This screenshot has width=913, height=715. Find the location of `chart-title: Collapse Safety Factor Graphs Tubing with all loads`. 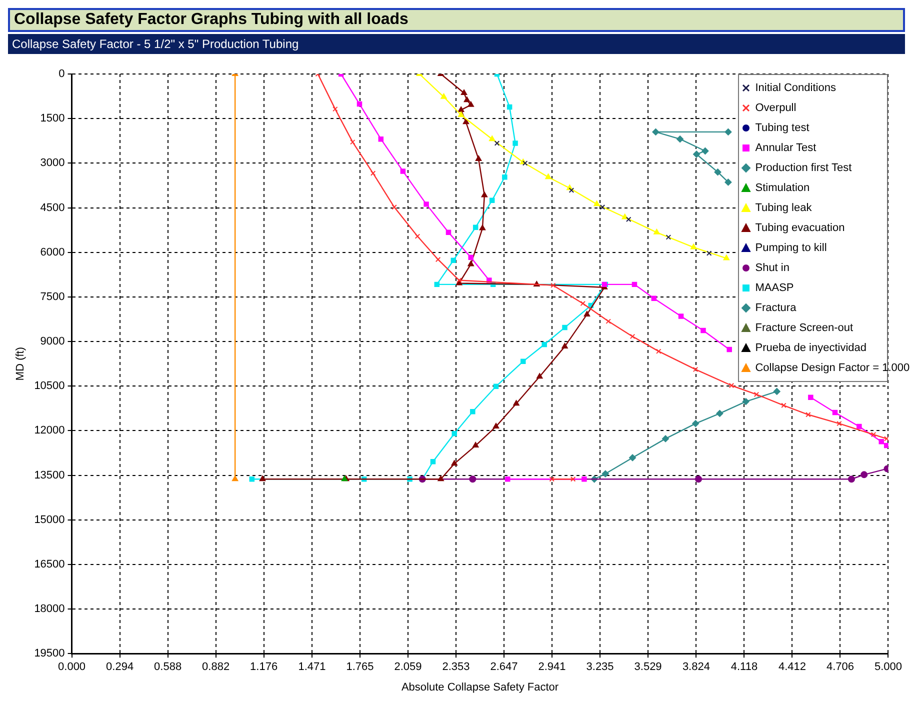

chart-title: Collapse Safety Factor Graphs Tubing with all loads is located at coordinates (456, 20).